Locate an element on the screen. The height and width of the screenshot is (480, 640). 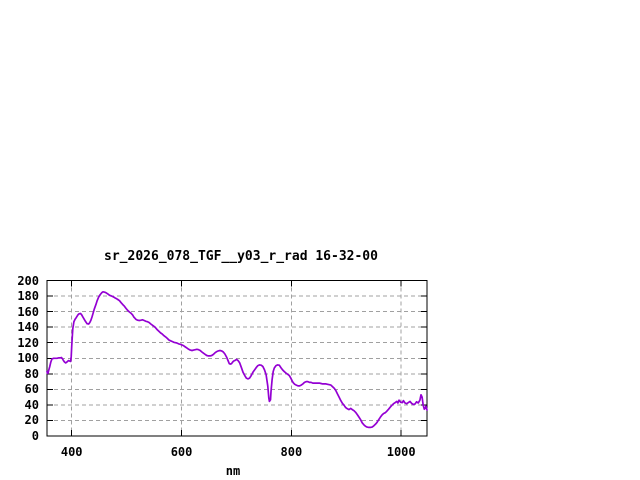
x-tick-label: 400 is located at coordinates (71, 452).